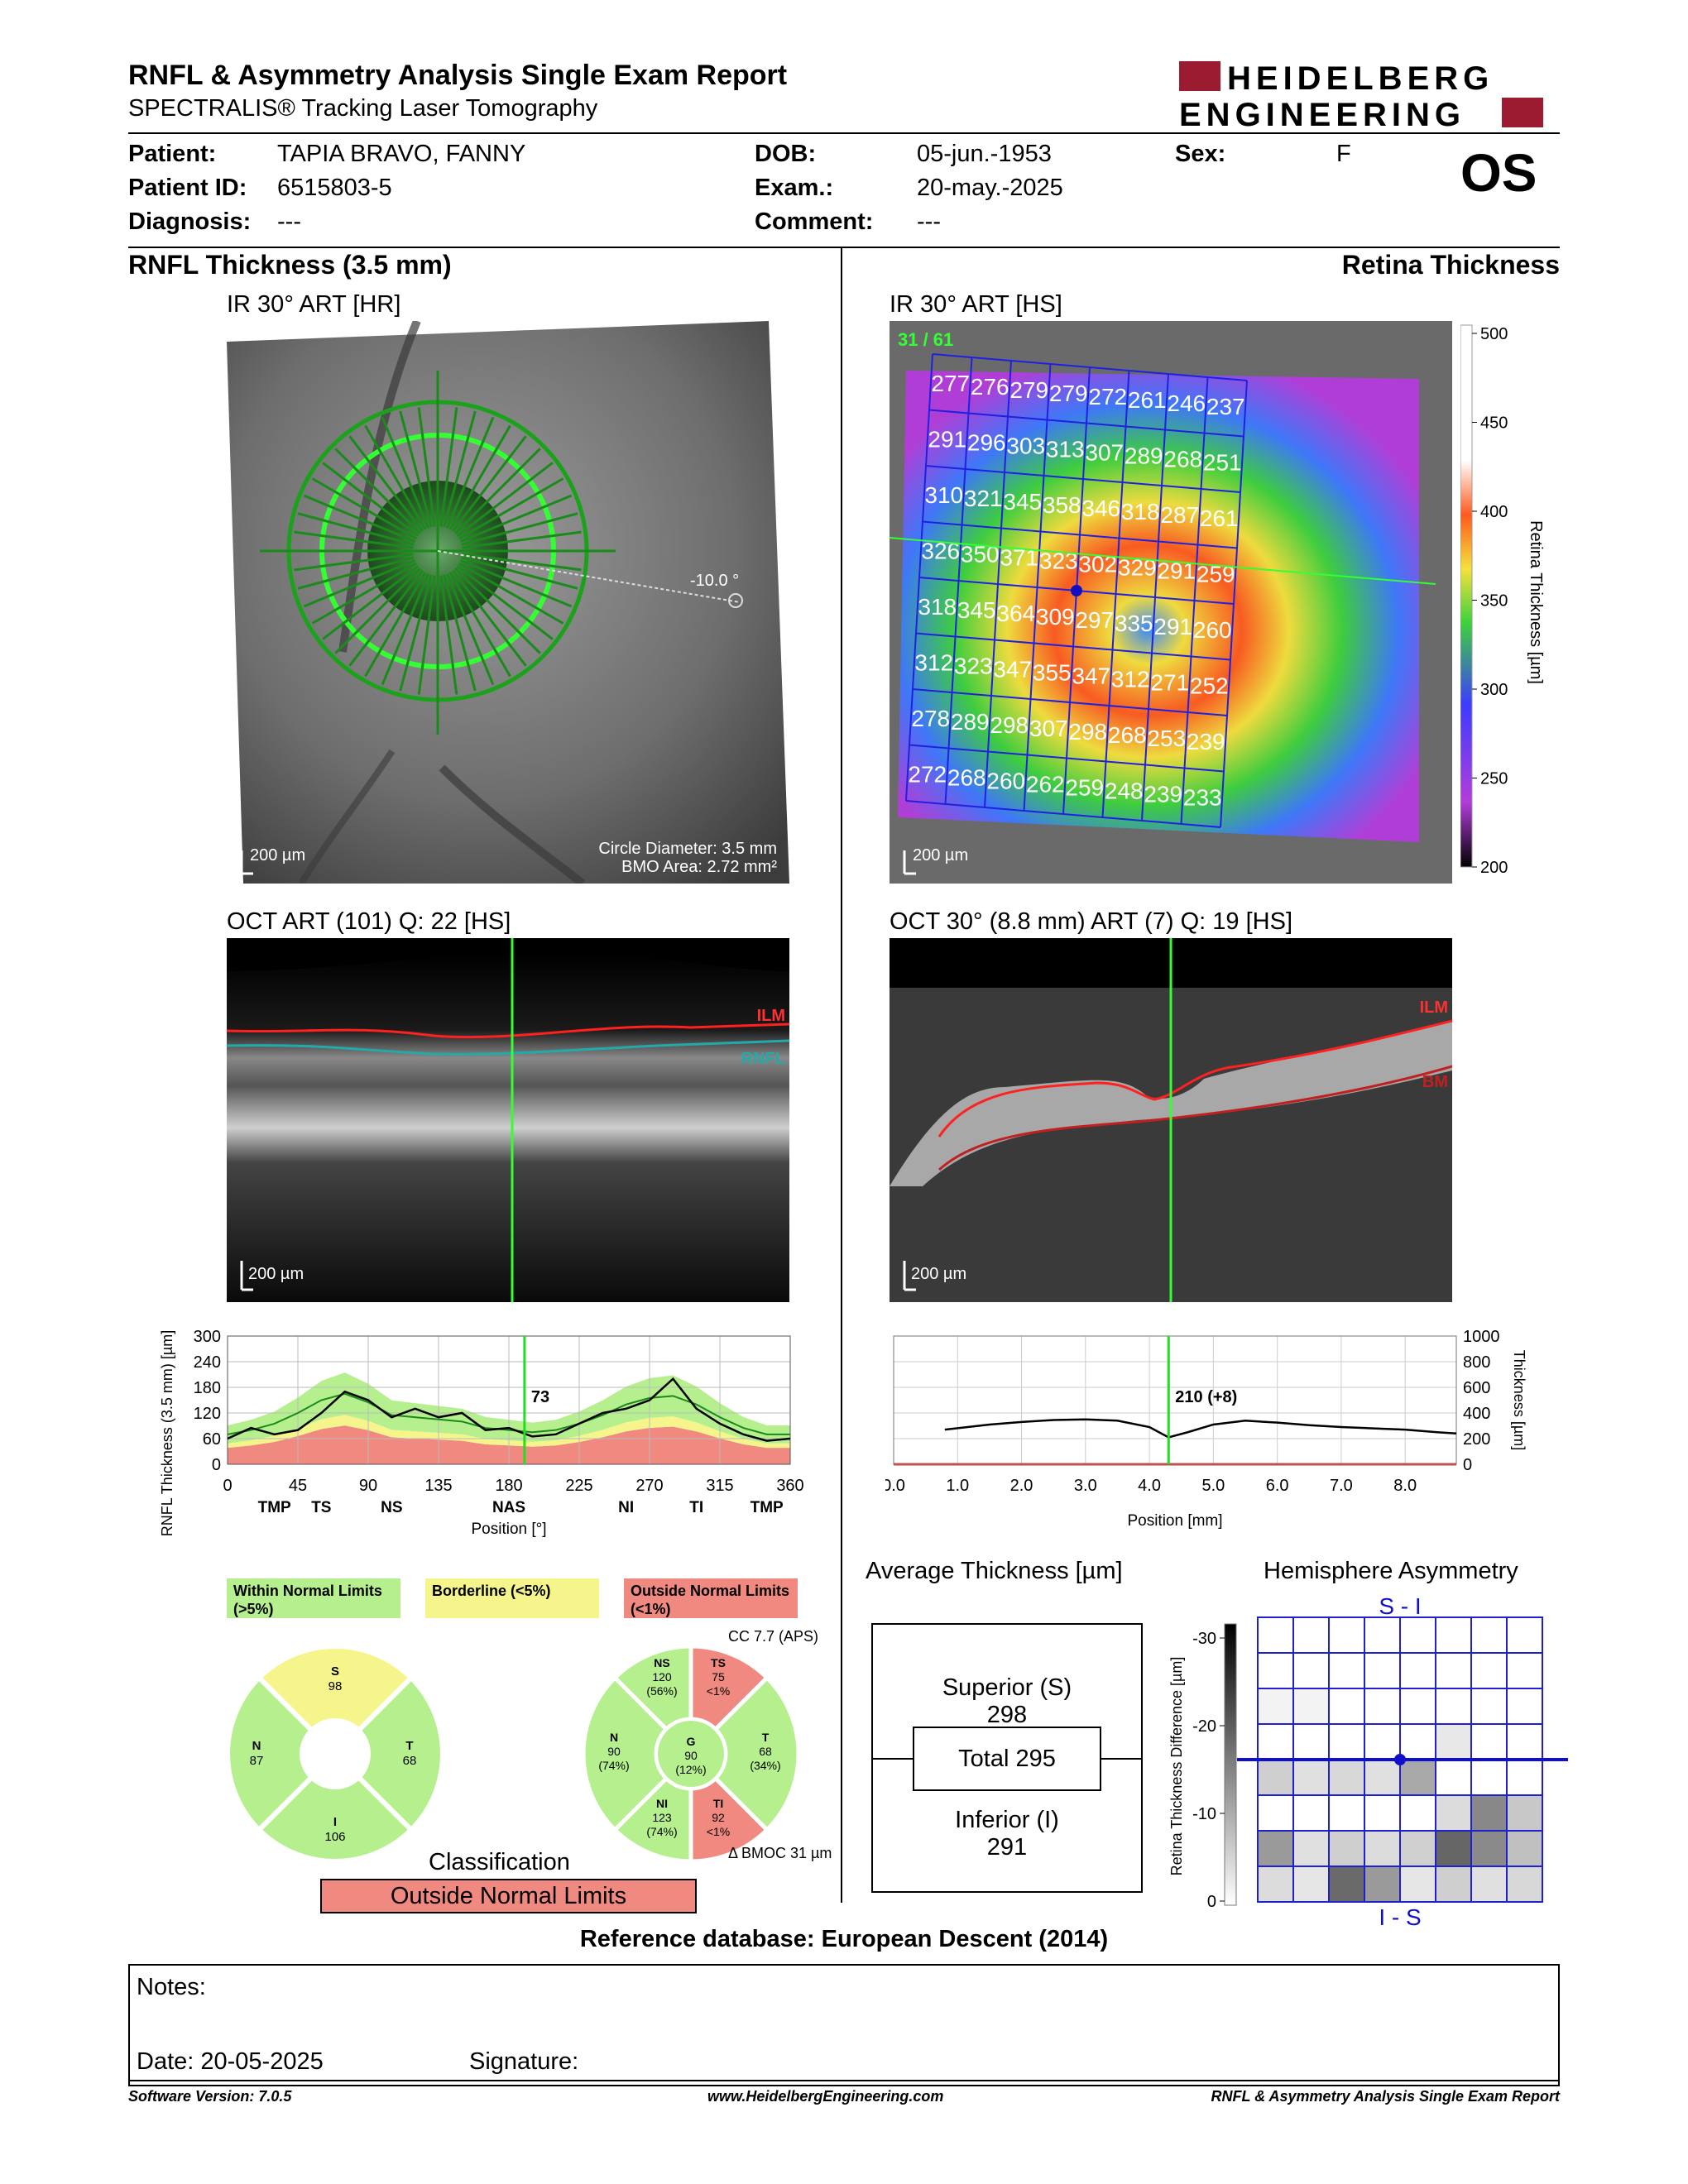 This screenshot has height=2184, width=1688. What do you see at coordinates (167, 1433) in the screenshot?
I see `rnfl-ylabel: RNFL Thickness (3.5 mm) [µm]` at bounding box center [167, 1433].